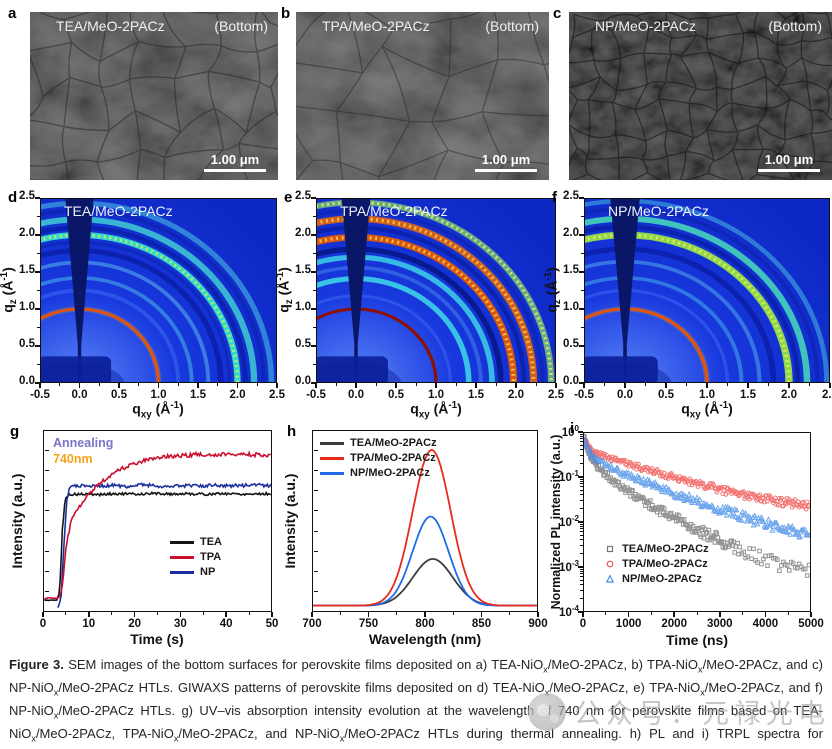 Image resolution: width=832 pixels, height=749 pixels. Describe the element at coordinates (506, 159) in the screenshot. I see `scale-bar-text: 1.00 μm` at that location.